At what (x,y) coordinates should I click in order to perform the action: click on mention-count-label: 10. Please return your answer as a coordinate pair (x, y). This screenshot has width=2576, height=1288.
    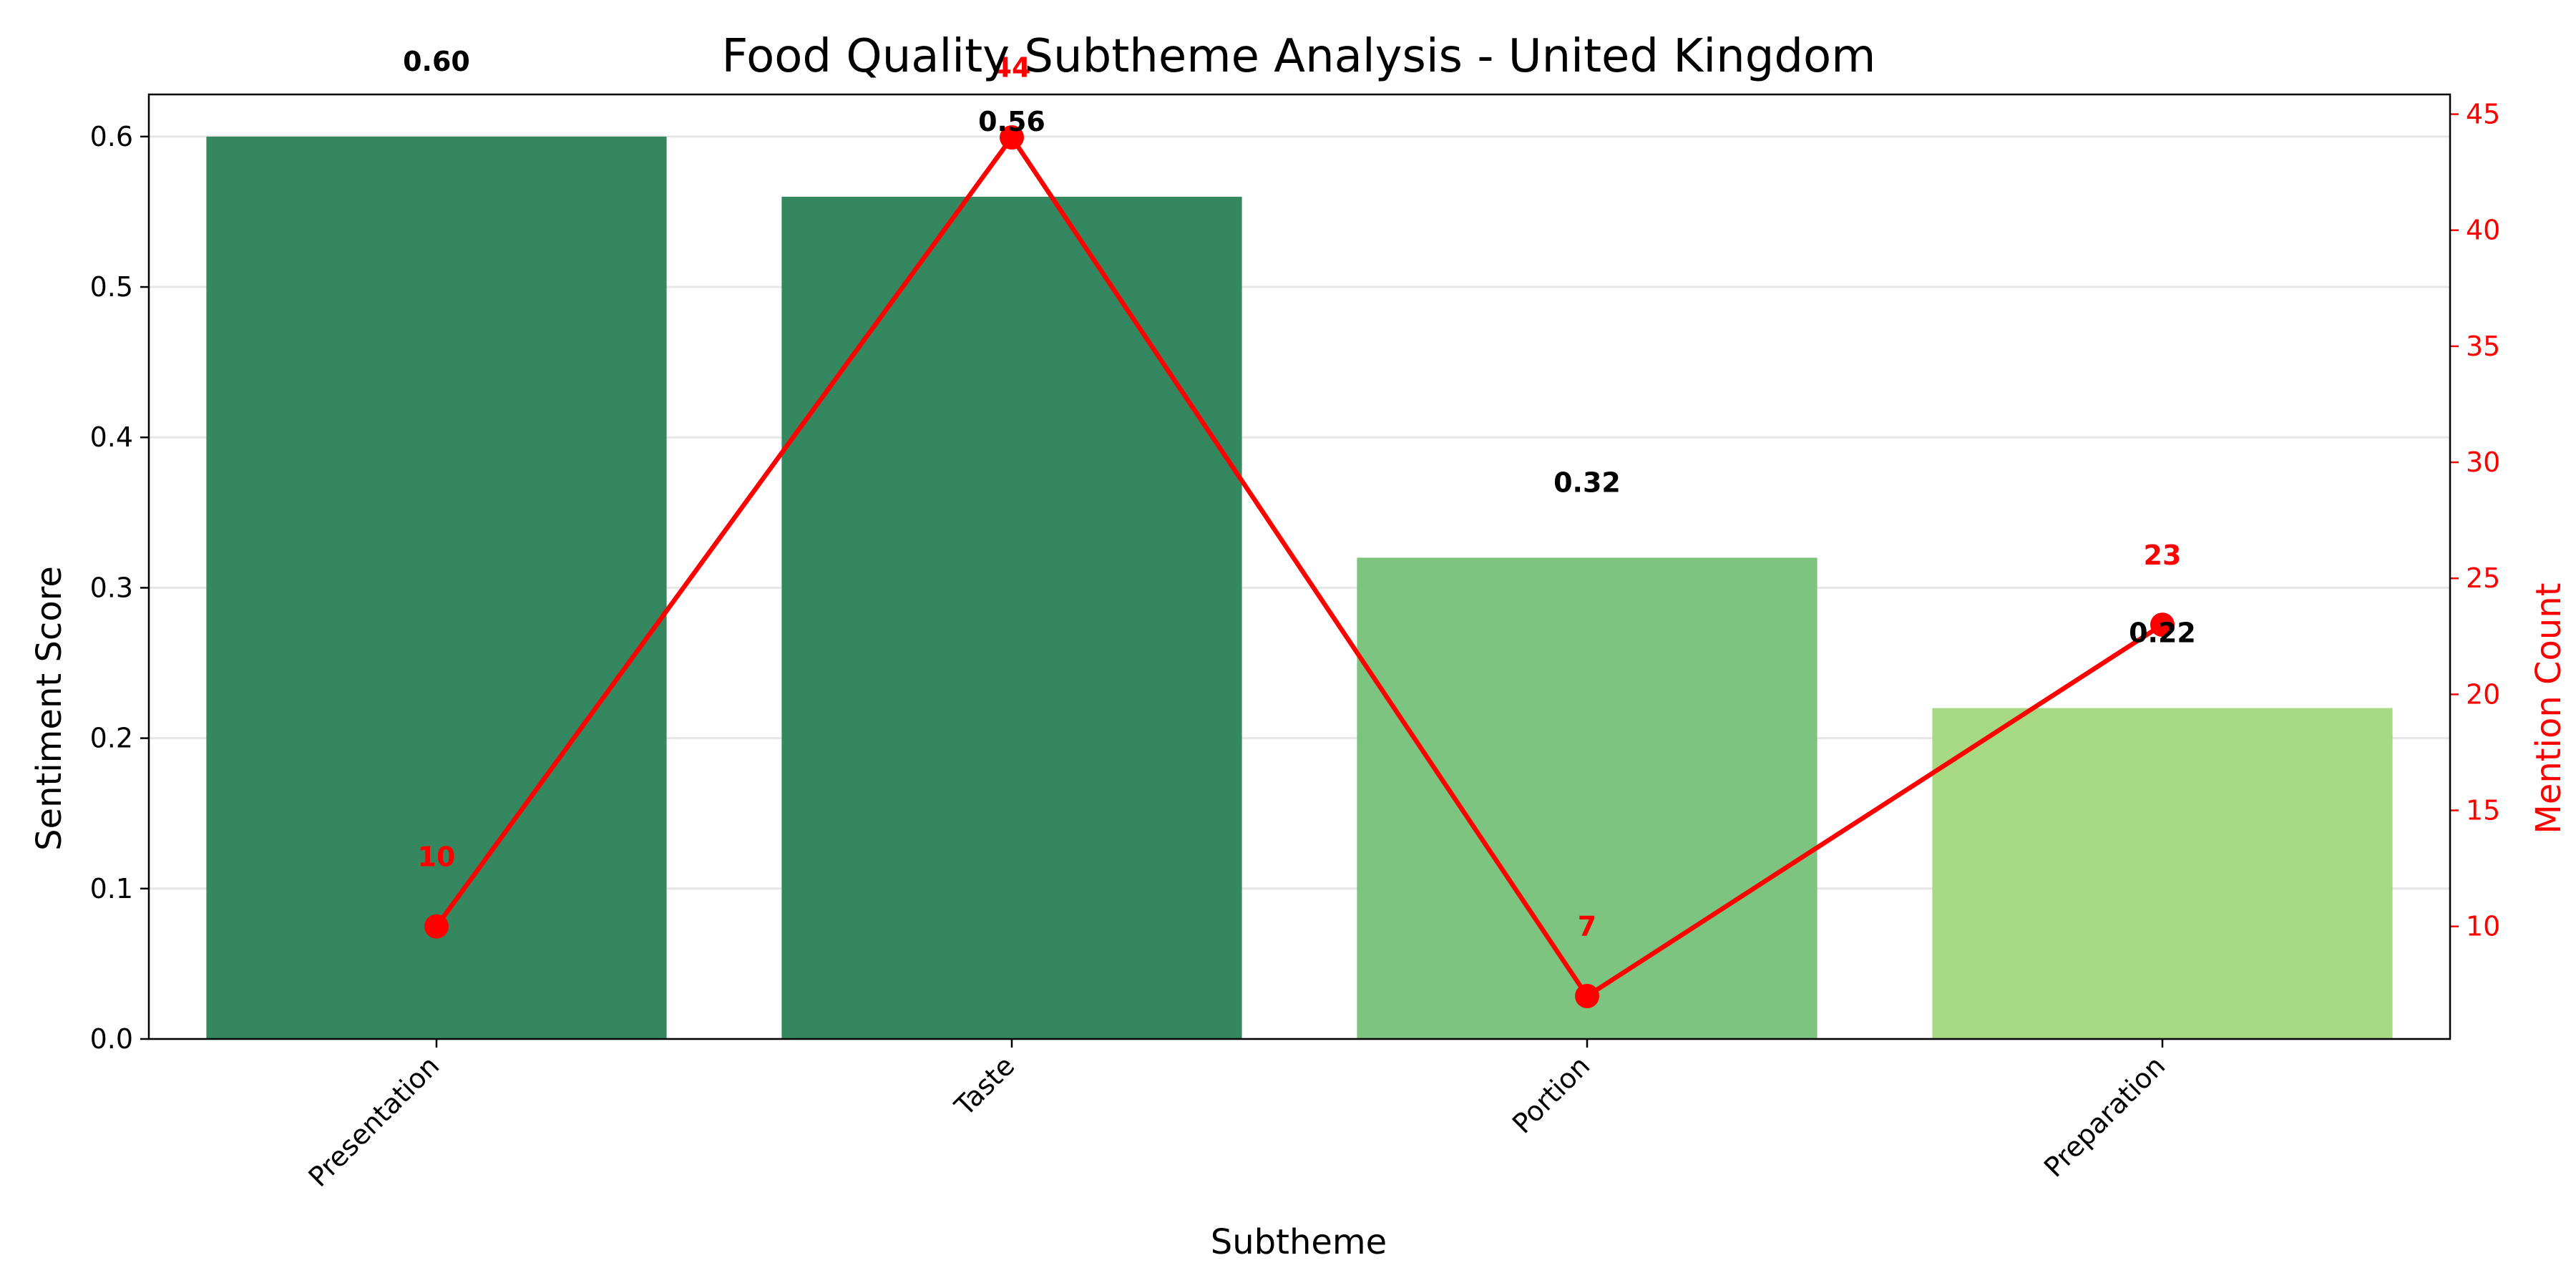
    Looking at the image, I should click on (437, 856).